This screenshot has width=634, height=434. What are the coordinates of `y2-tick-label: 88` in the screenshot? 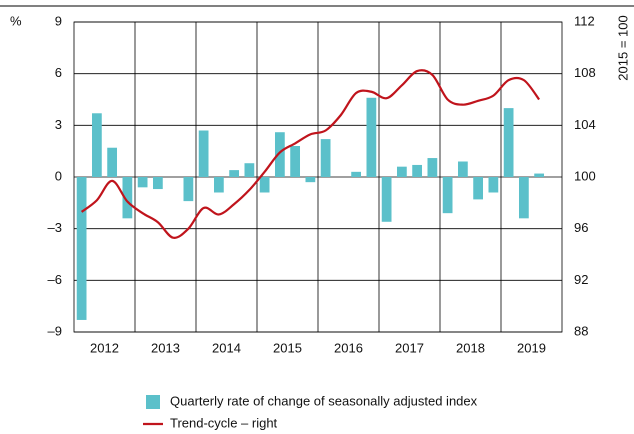 It's located at (581, 330).